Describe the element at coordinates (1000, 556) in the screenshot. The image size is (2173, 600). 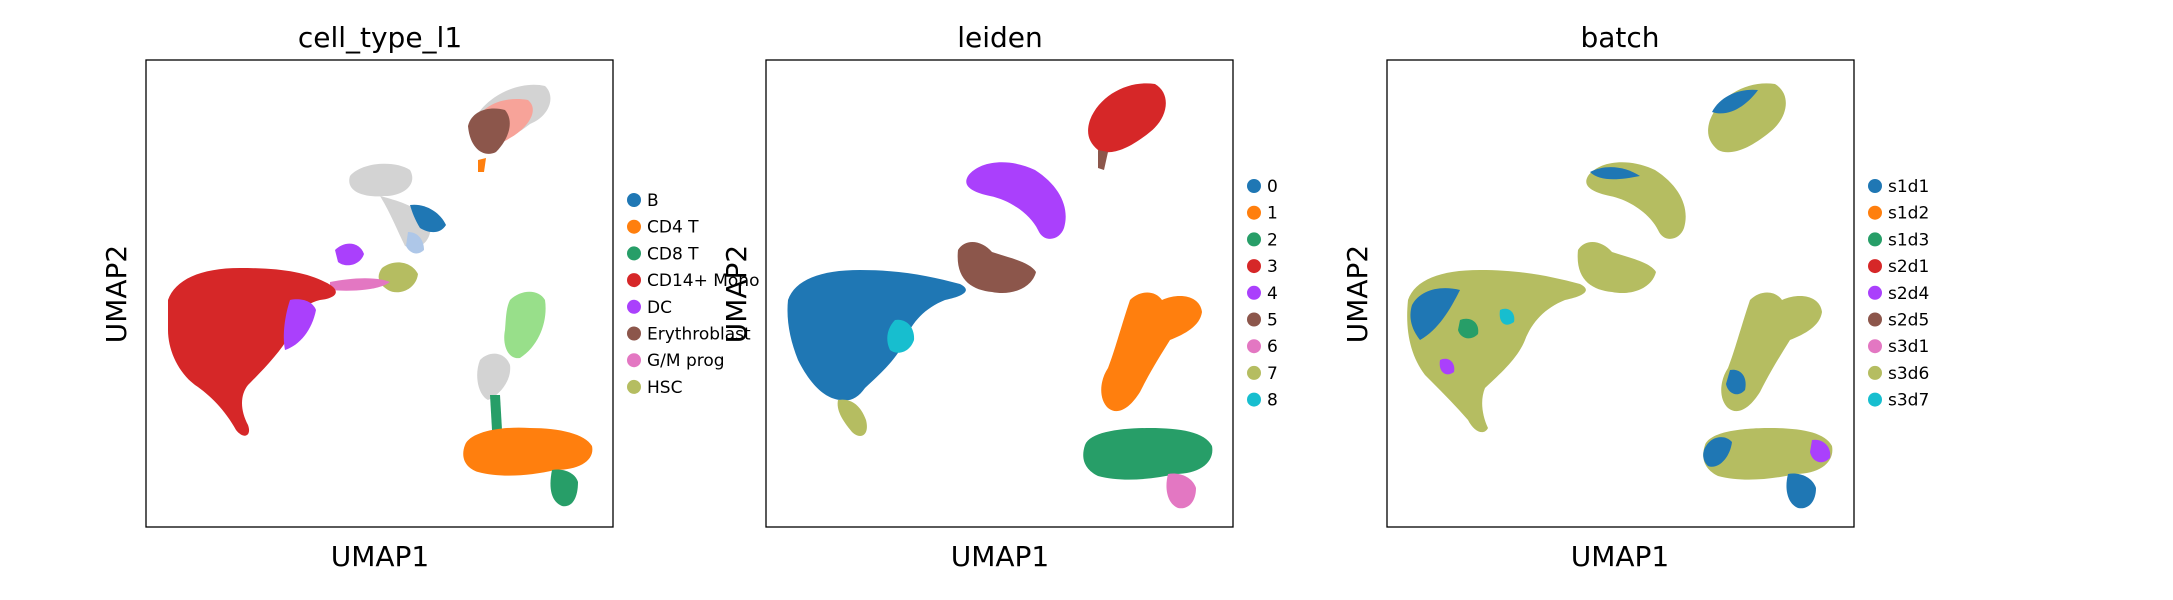
I see `panel-2-xlabel: UMAP1` at that location.